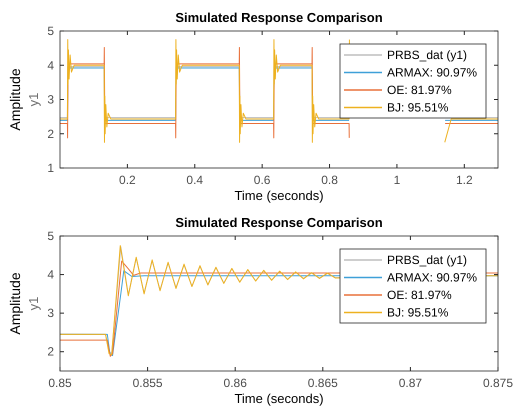  I want to click on x-tick-label: 0.855, so click(147, 383).